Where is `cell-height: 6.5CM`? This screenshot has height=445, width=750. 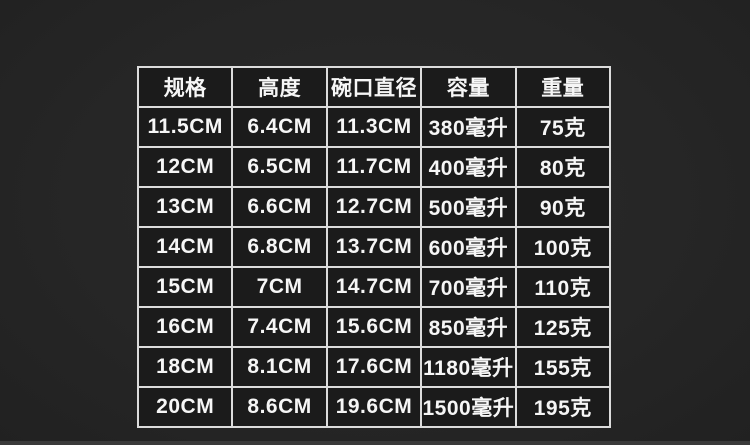 cell-height: 6.5CM is located at coordinates (279, 167).